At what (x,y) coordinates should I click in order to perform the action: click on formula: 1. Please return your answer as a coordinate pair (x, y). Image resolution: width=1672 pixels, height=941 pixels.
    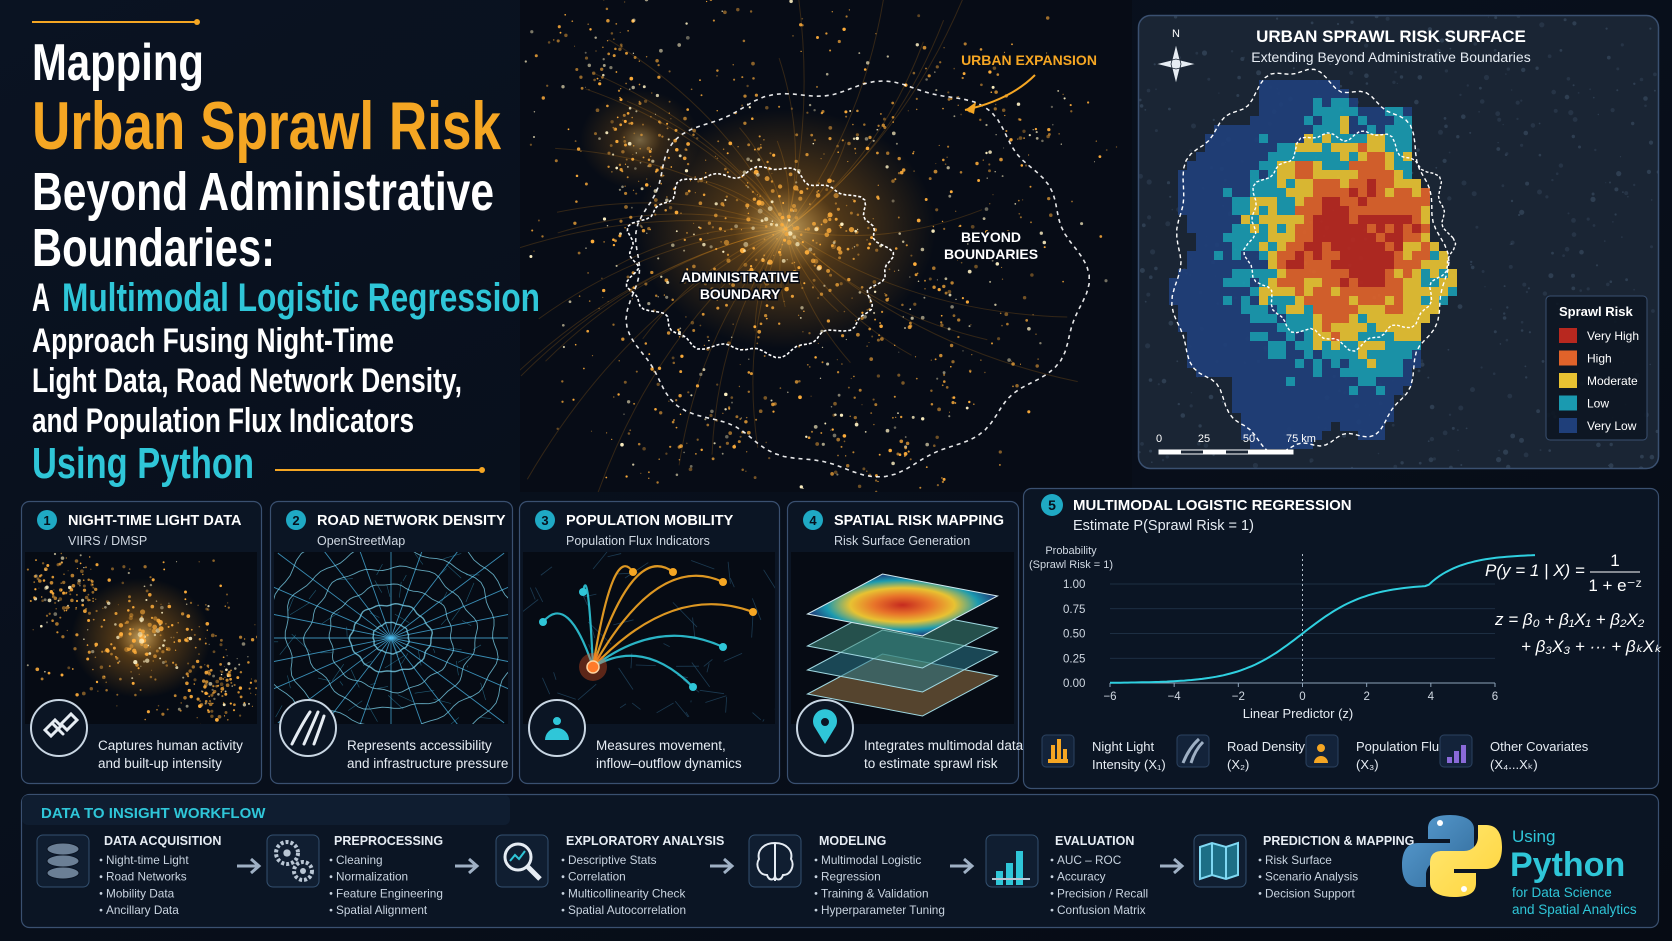
    Looking at the image, I should click on (1614, 560).